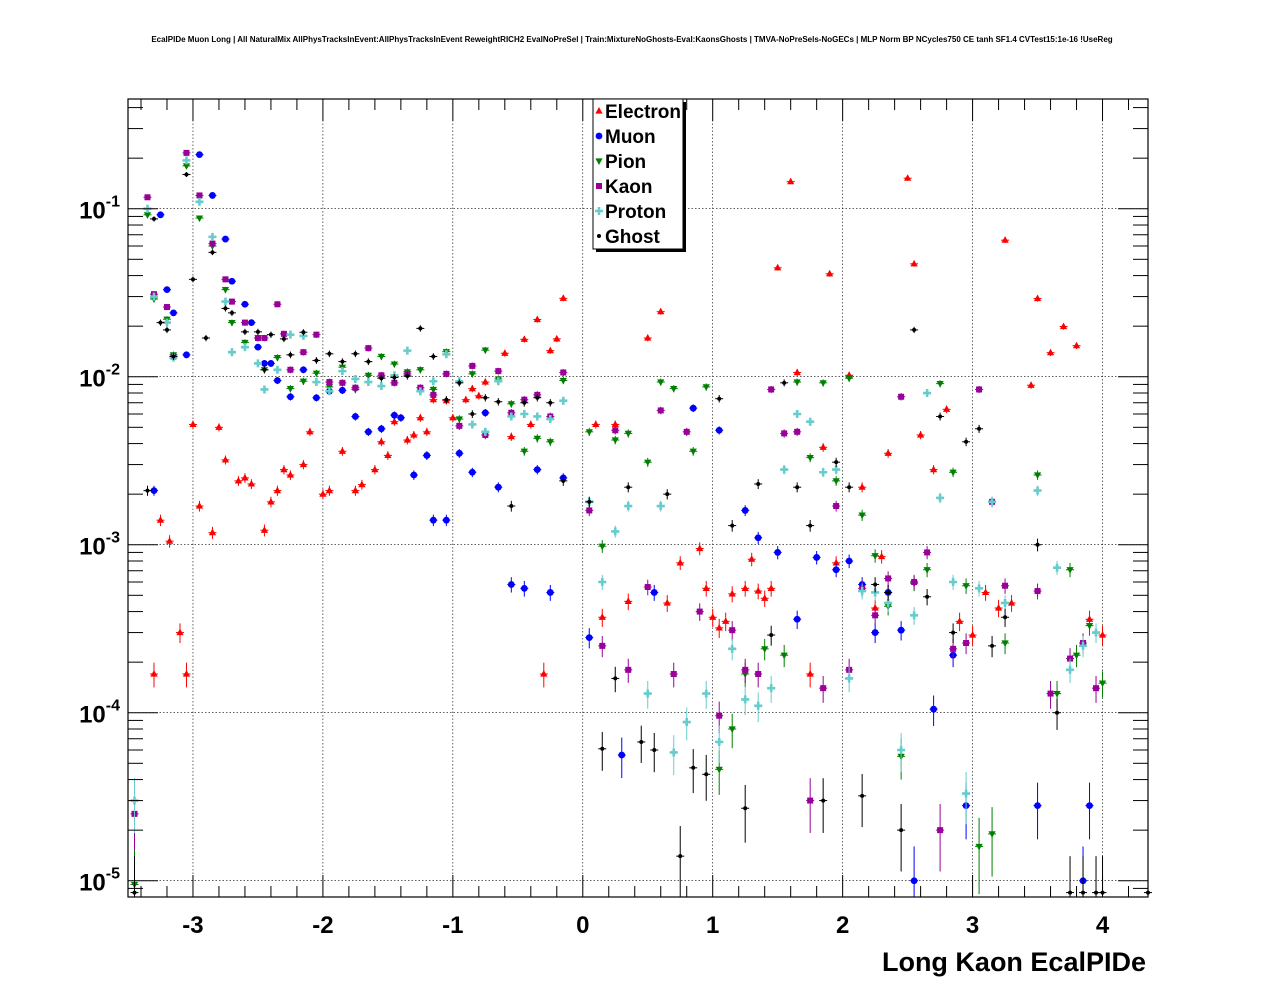  Describe the element at coordinates (599, 211) in the screenshot. I see `legend-marker-proton` at that location.